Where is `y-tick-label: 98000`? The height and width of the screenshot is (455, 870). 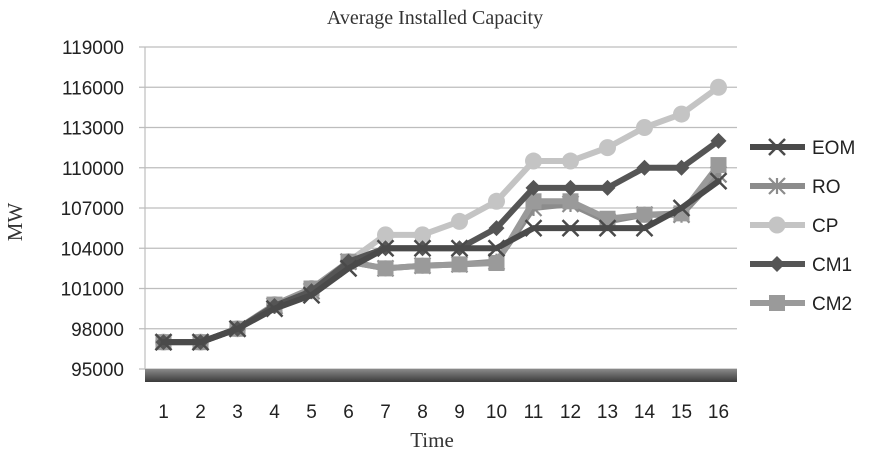 y-tick-label: 98000 is located at coordinates (97, 330).